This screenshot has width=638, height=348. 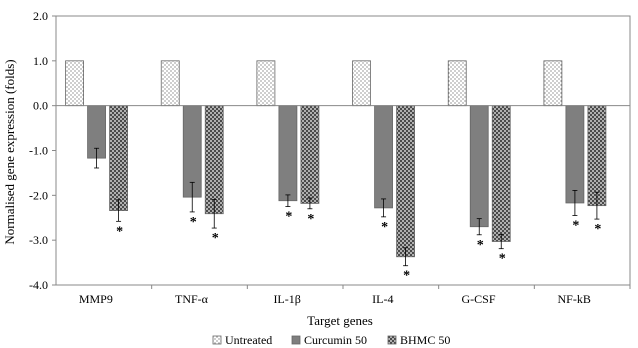 I want to click on y-tick-label: 1.0, so click(x=40, y=61).